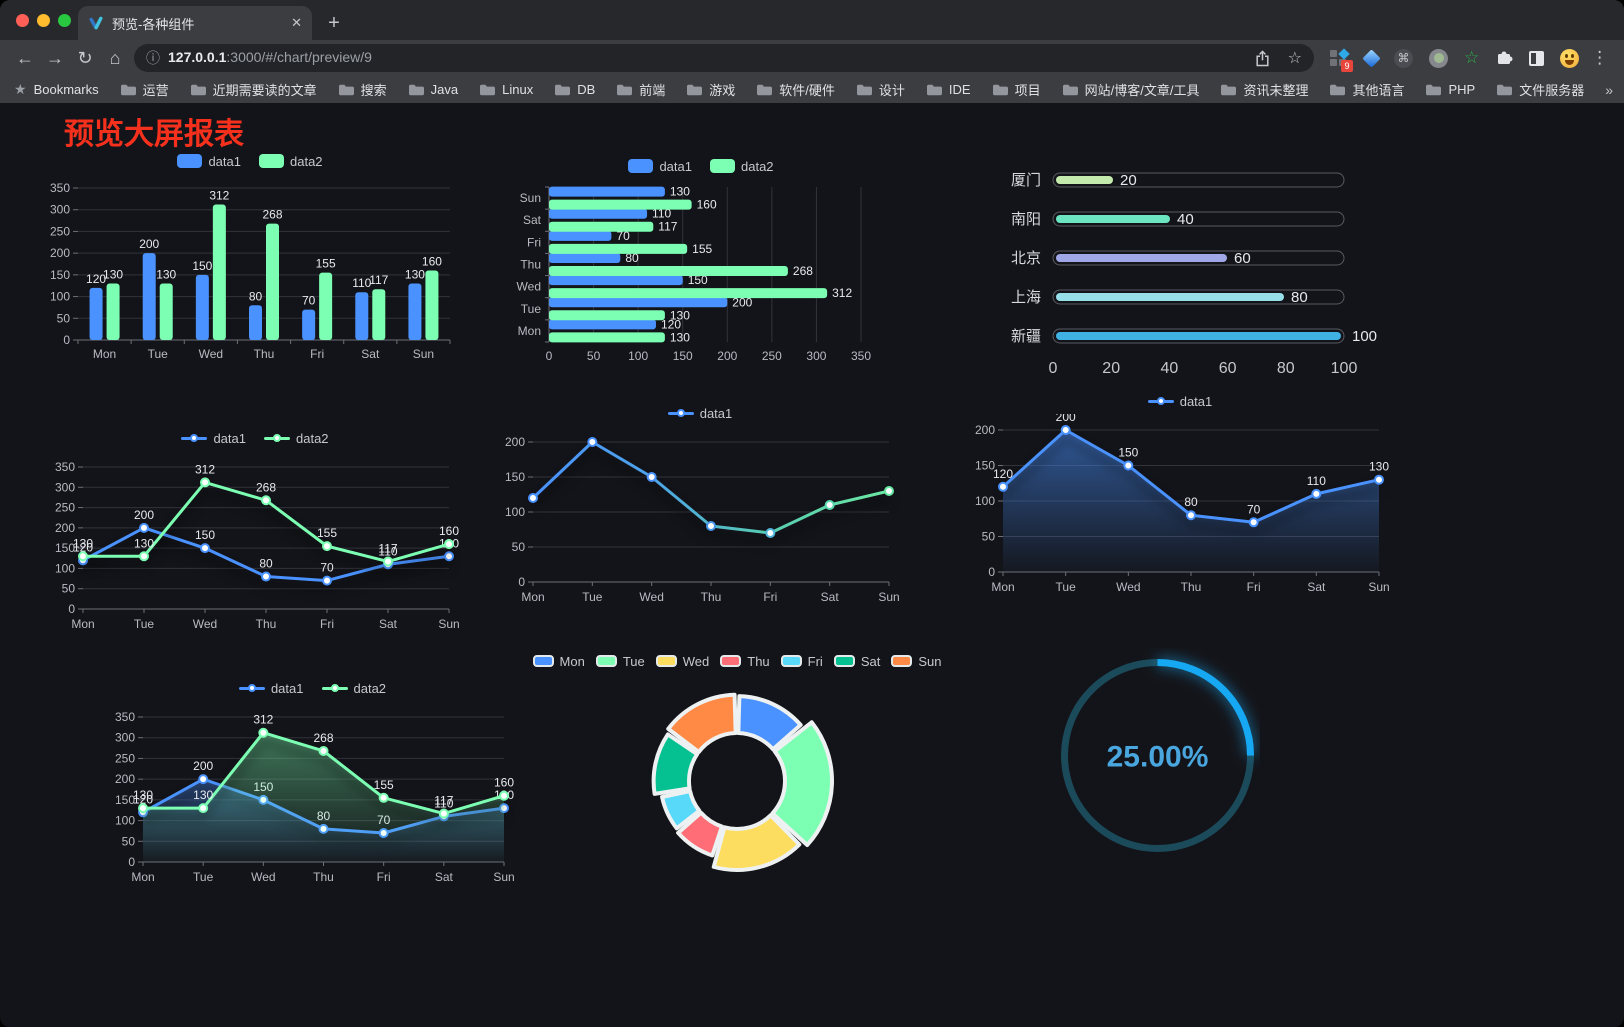 This screenshot has width=1624, height=1027. I want to click on bookmark-star-icon: ☆, so click(1294, 58).